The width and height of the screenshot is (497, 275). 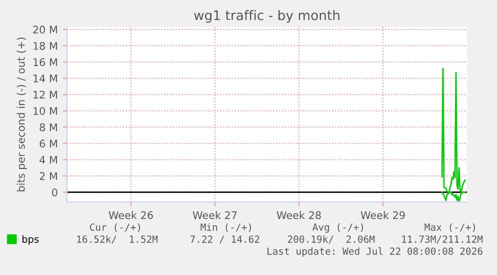 I want to click on y-tick-label: 8 M, so click(x=48, y=127).